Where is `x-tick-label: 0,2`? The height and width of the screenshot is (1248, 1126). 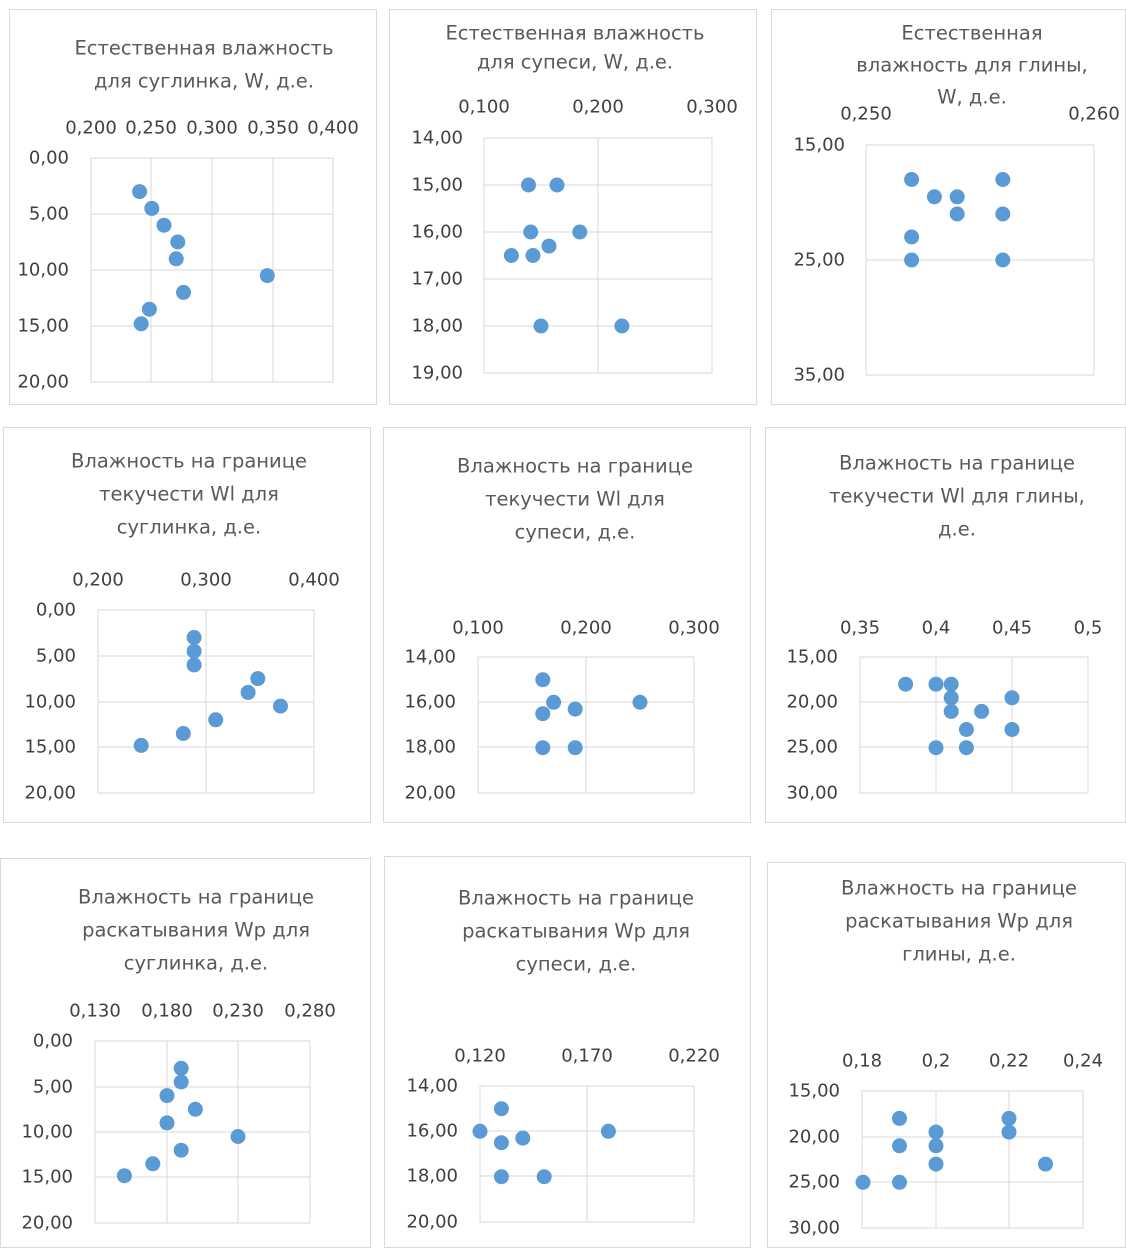
x-tick-label: 0,2 is located at coordinates (936, 1061).